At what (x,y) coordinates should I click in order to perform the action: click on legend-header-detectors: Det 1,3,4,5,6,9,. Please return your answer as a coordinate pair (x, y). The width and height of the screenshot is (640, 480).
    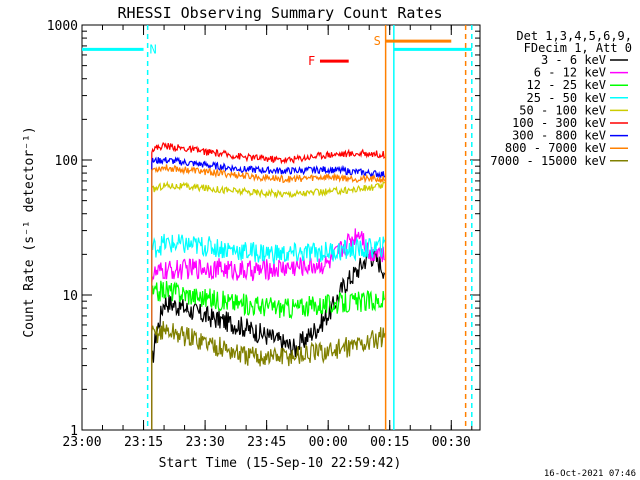
    Looking at the image, I should click on (574, 36).